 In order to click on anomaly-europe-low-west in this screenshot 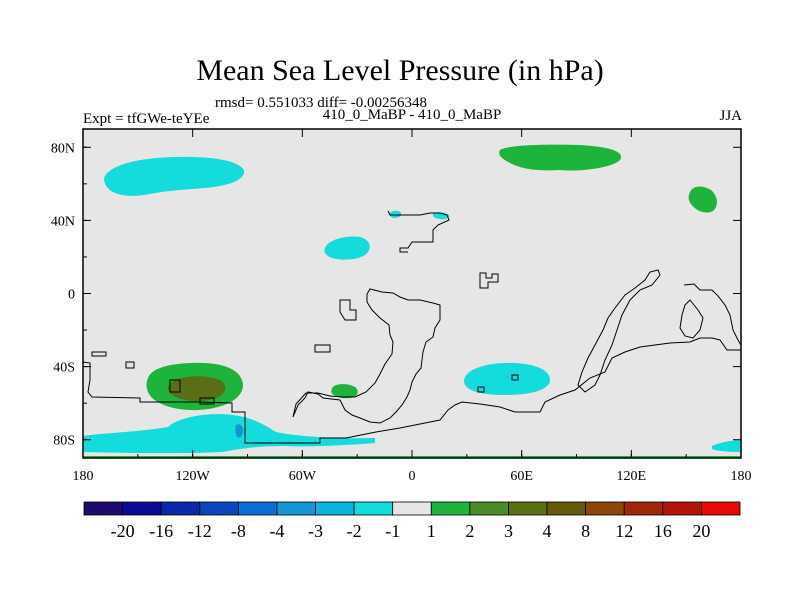, I will do `click(395, 214)`.